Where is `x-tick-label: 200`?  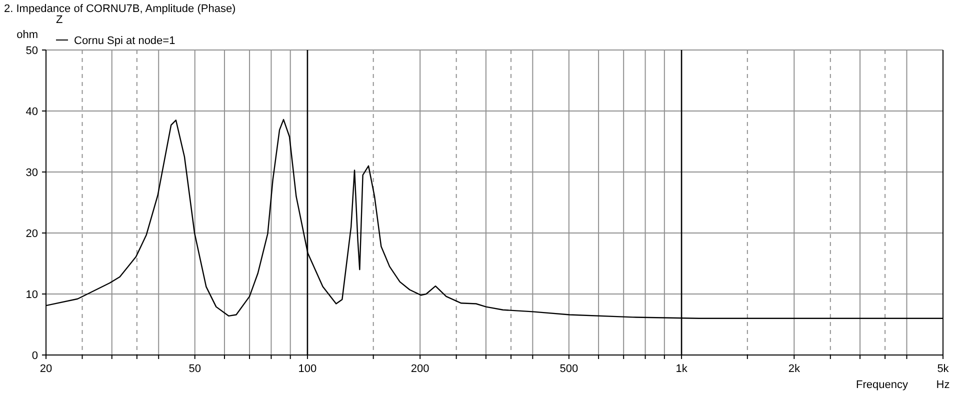 x-tick-label: 200 is located at coordinates (420, 369).